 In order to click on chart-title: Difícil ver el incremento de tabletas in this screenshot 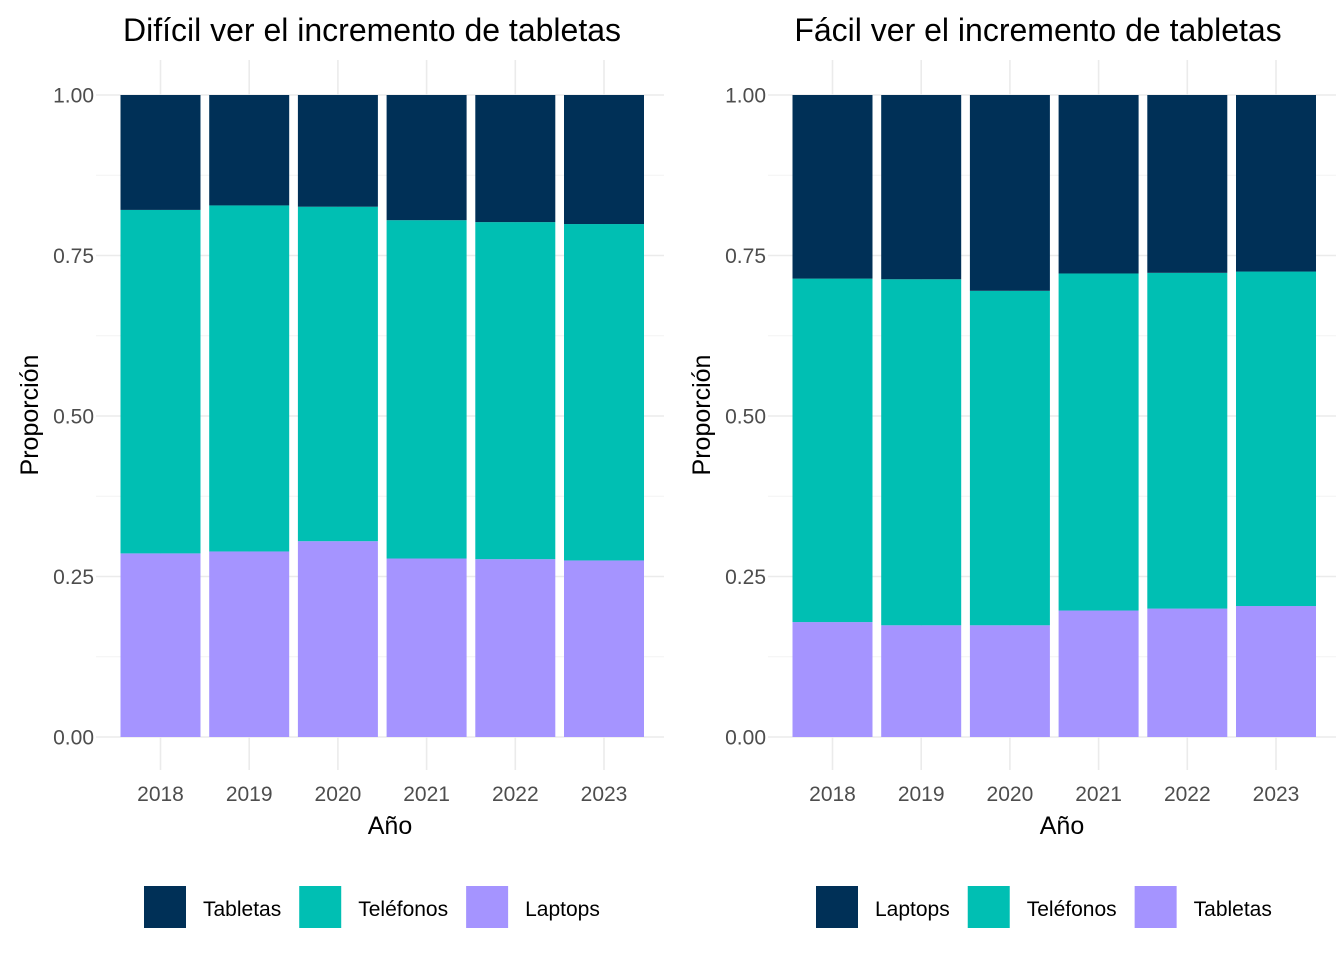, I will do `click(372, 30)`.